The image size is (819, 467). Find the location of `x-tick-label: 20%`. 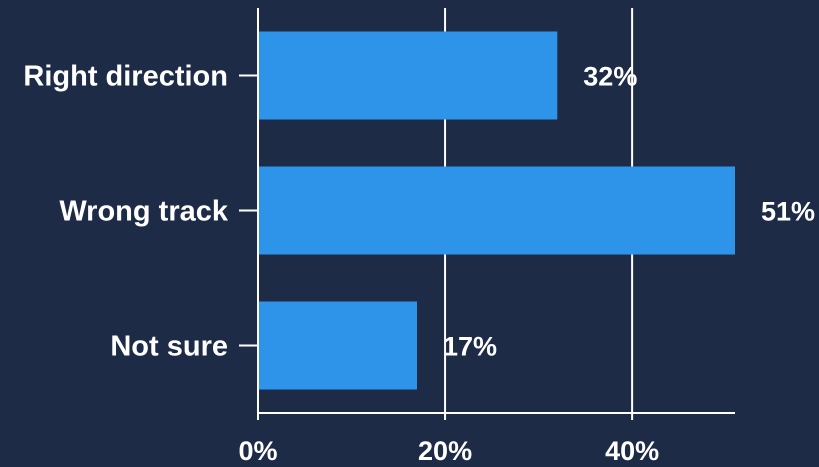

x-tick-label: 20% is located at coordinates (445, 451).